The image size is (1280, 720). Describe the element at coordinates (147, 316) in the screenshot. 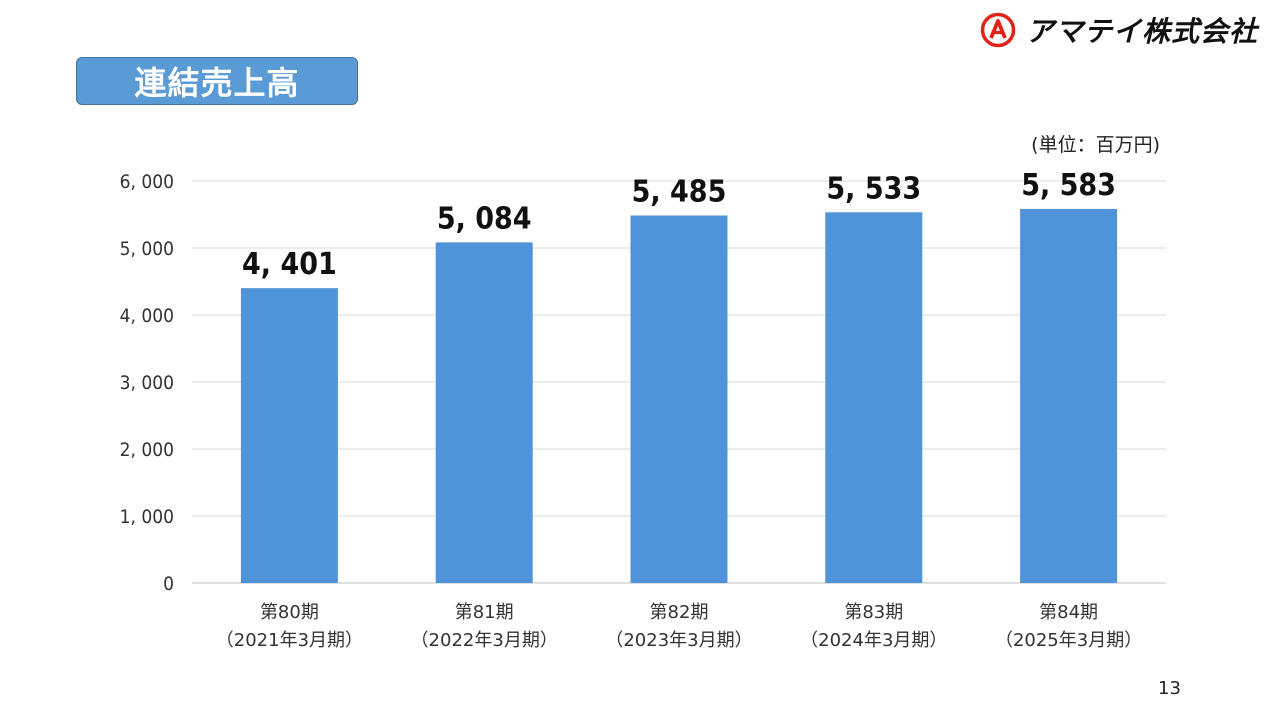

I see `y-tick-label: 4, 000` at that location.